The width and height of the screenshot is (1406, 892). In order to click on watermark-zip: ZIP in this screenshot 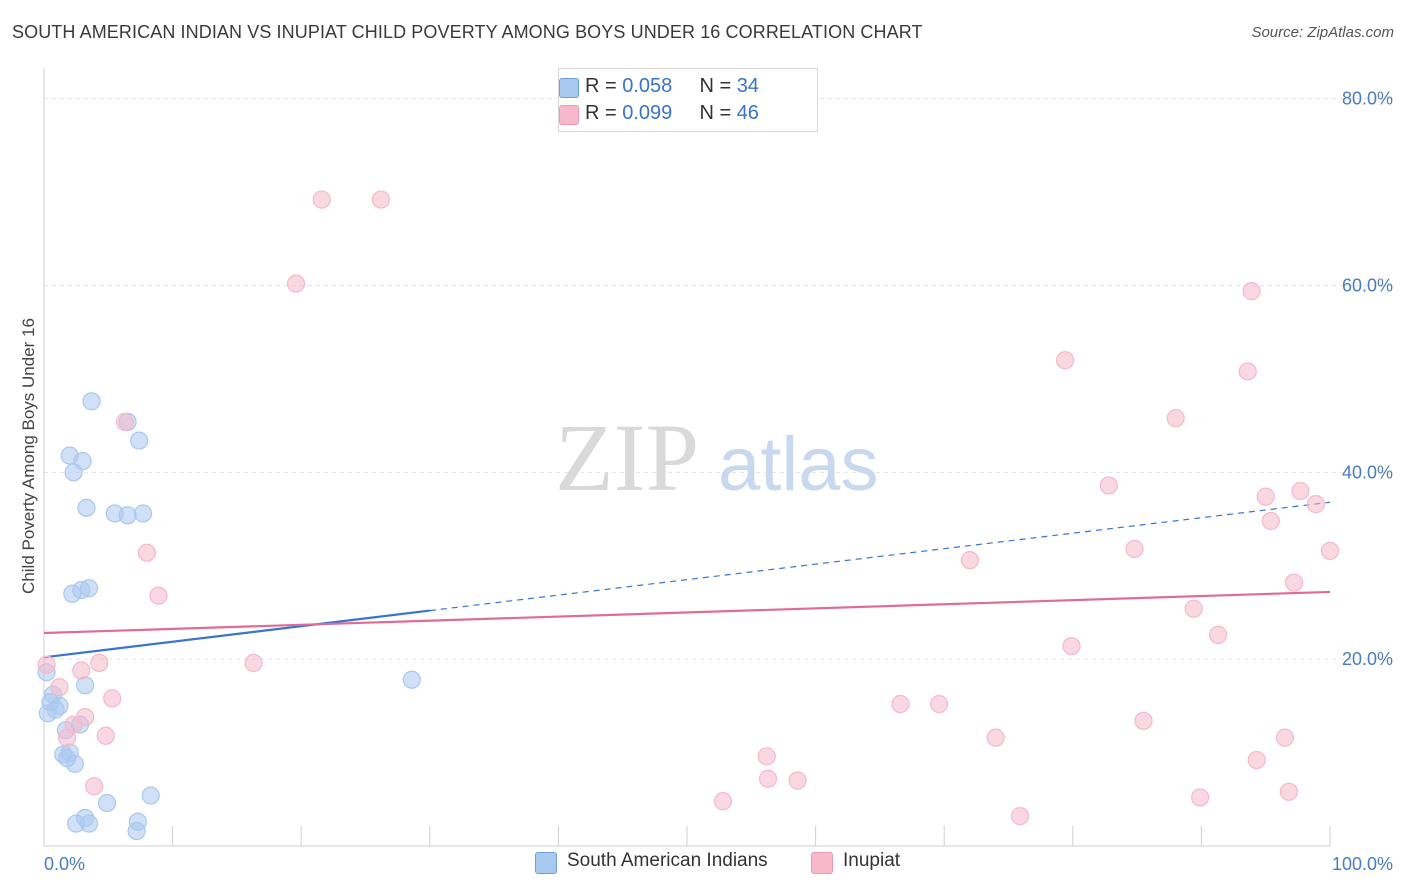, I will do `click(627, 457)`.